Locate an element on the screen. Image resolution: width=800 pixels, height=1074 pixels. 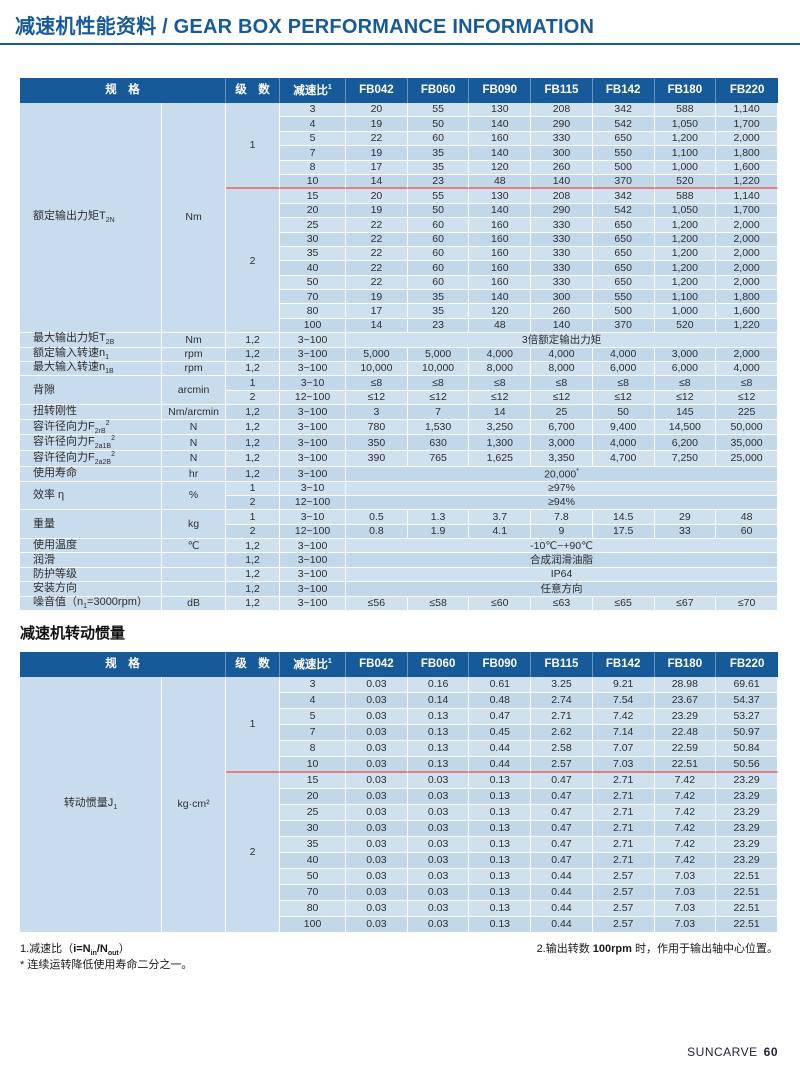
text-fragment: out is located at coordinates (113, 954).